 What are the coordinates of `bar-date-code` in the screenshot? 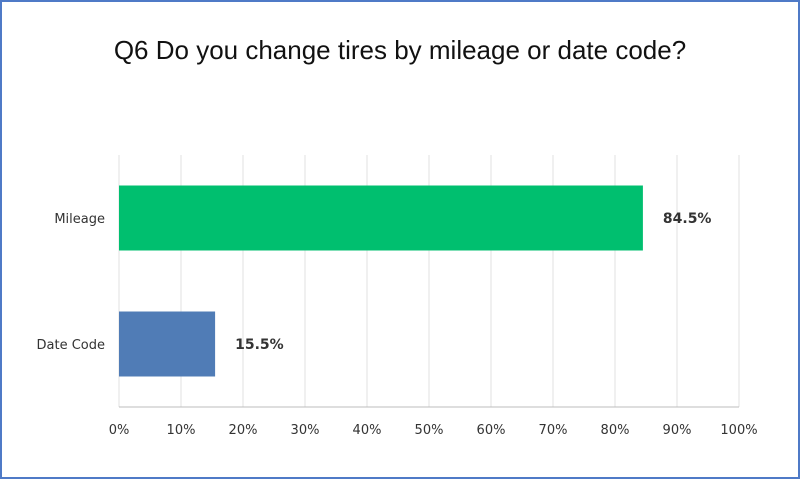 It's located at (167, 344).